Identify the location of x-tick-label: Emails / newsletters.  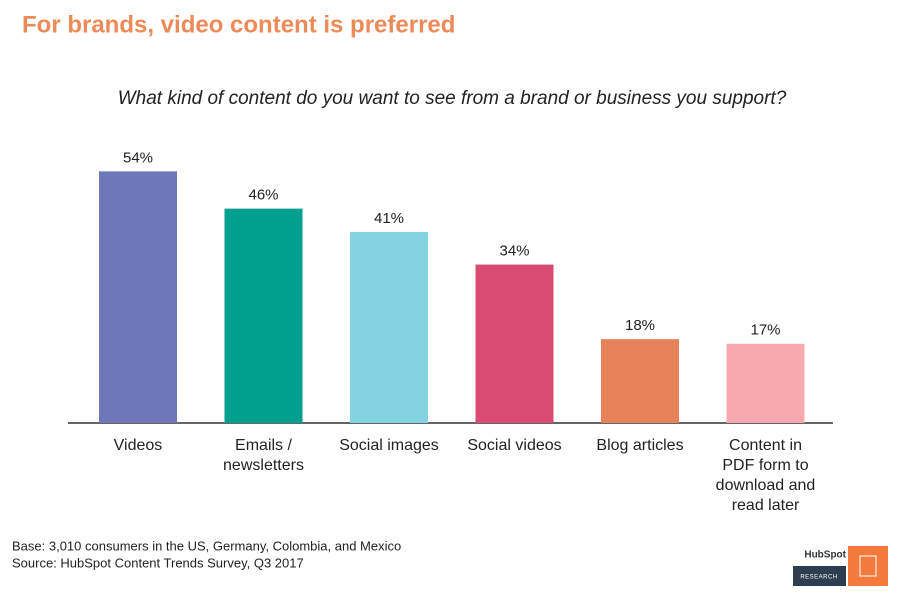
(263, 455).